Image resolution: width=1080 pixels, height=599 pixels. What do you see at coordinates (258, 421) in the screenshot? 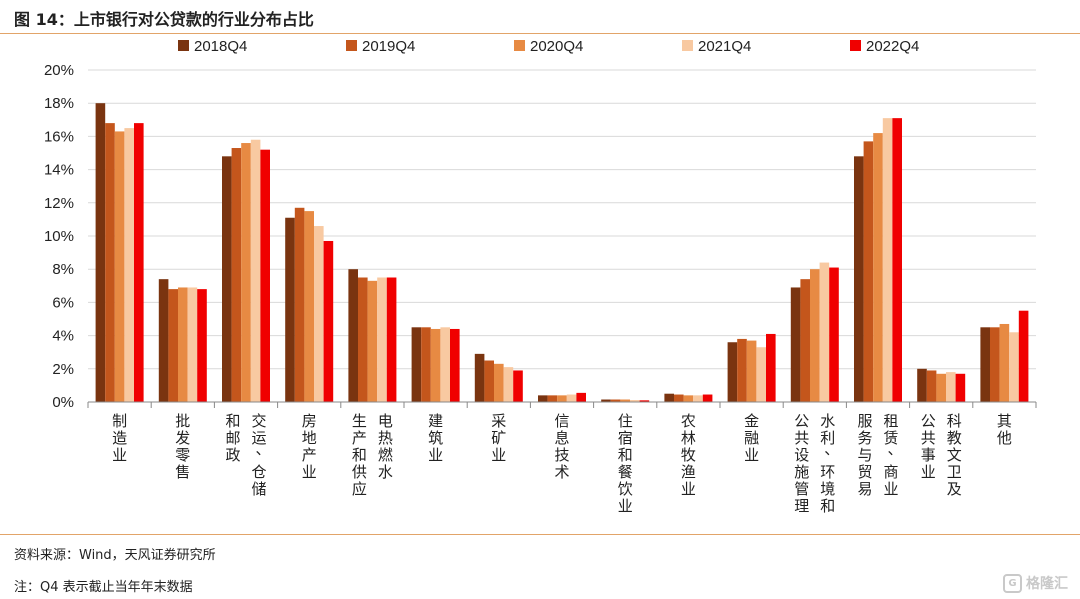
I see `x-category-char: 交` at bounding box center [258, 421].